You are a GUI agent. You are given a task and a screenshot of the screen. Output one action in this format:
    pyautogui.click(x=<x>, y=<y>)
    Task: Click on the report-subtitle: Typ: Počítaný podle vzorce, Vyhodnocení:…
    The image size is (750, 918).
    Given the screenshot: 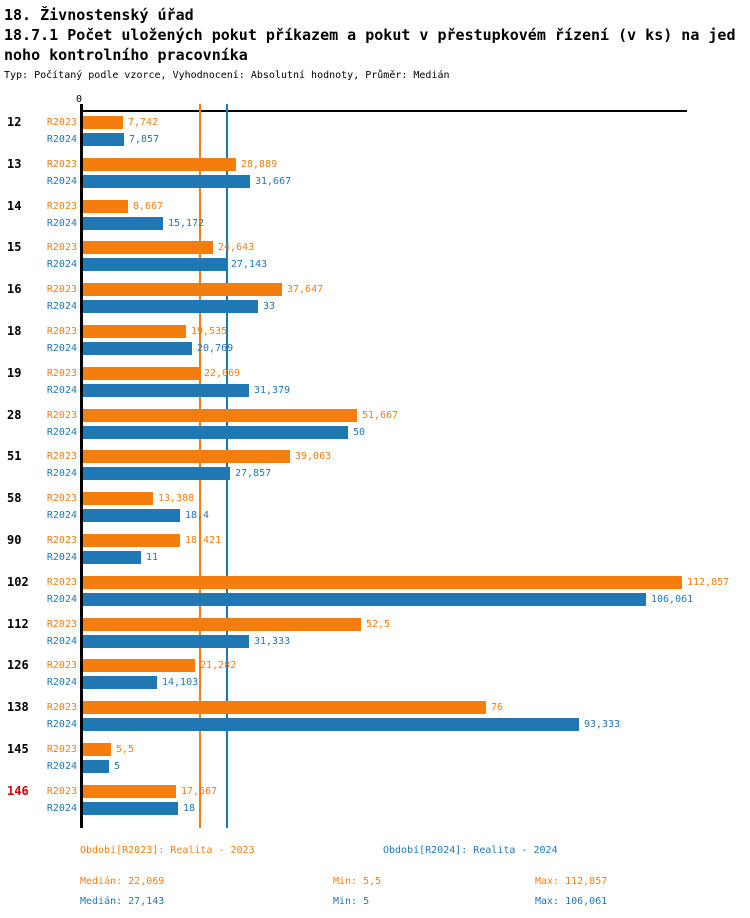 What is the action you would take?
    pyautogui.click(x=227, y=75)
    